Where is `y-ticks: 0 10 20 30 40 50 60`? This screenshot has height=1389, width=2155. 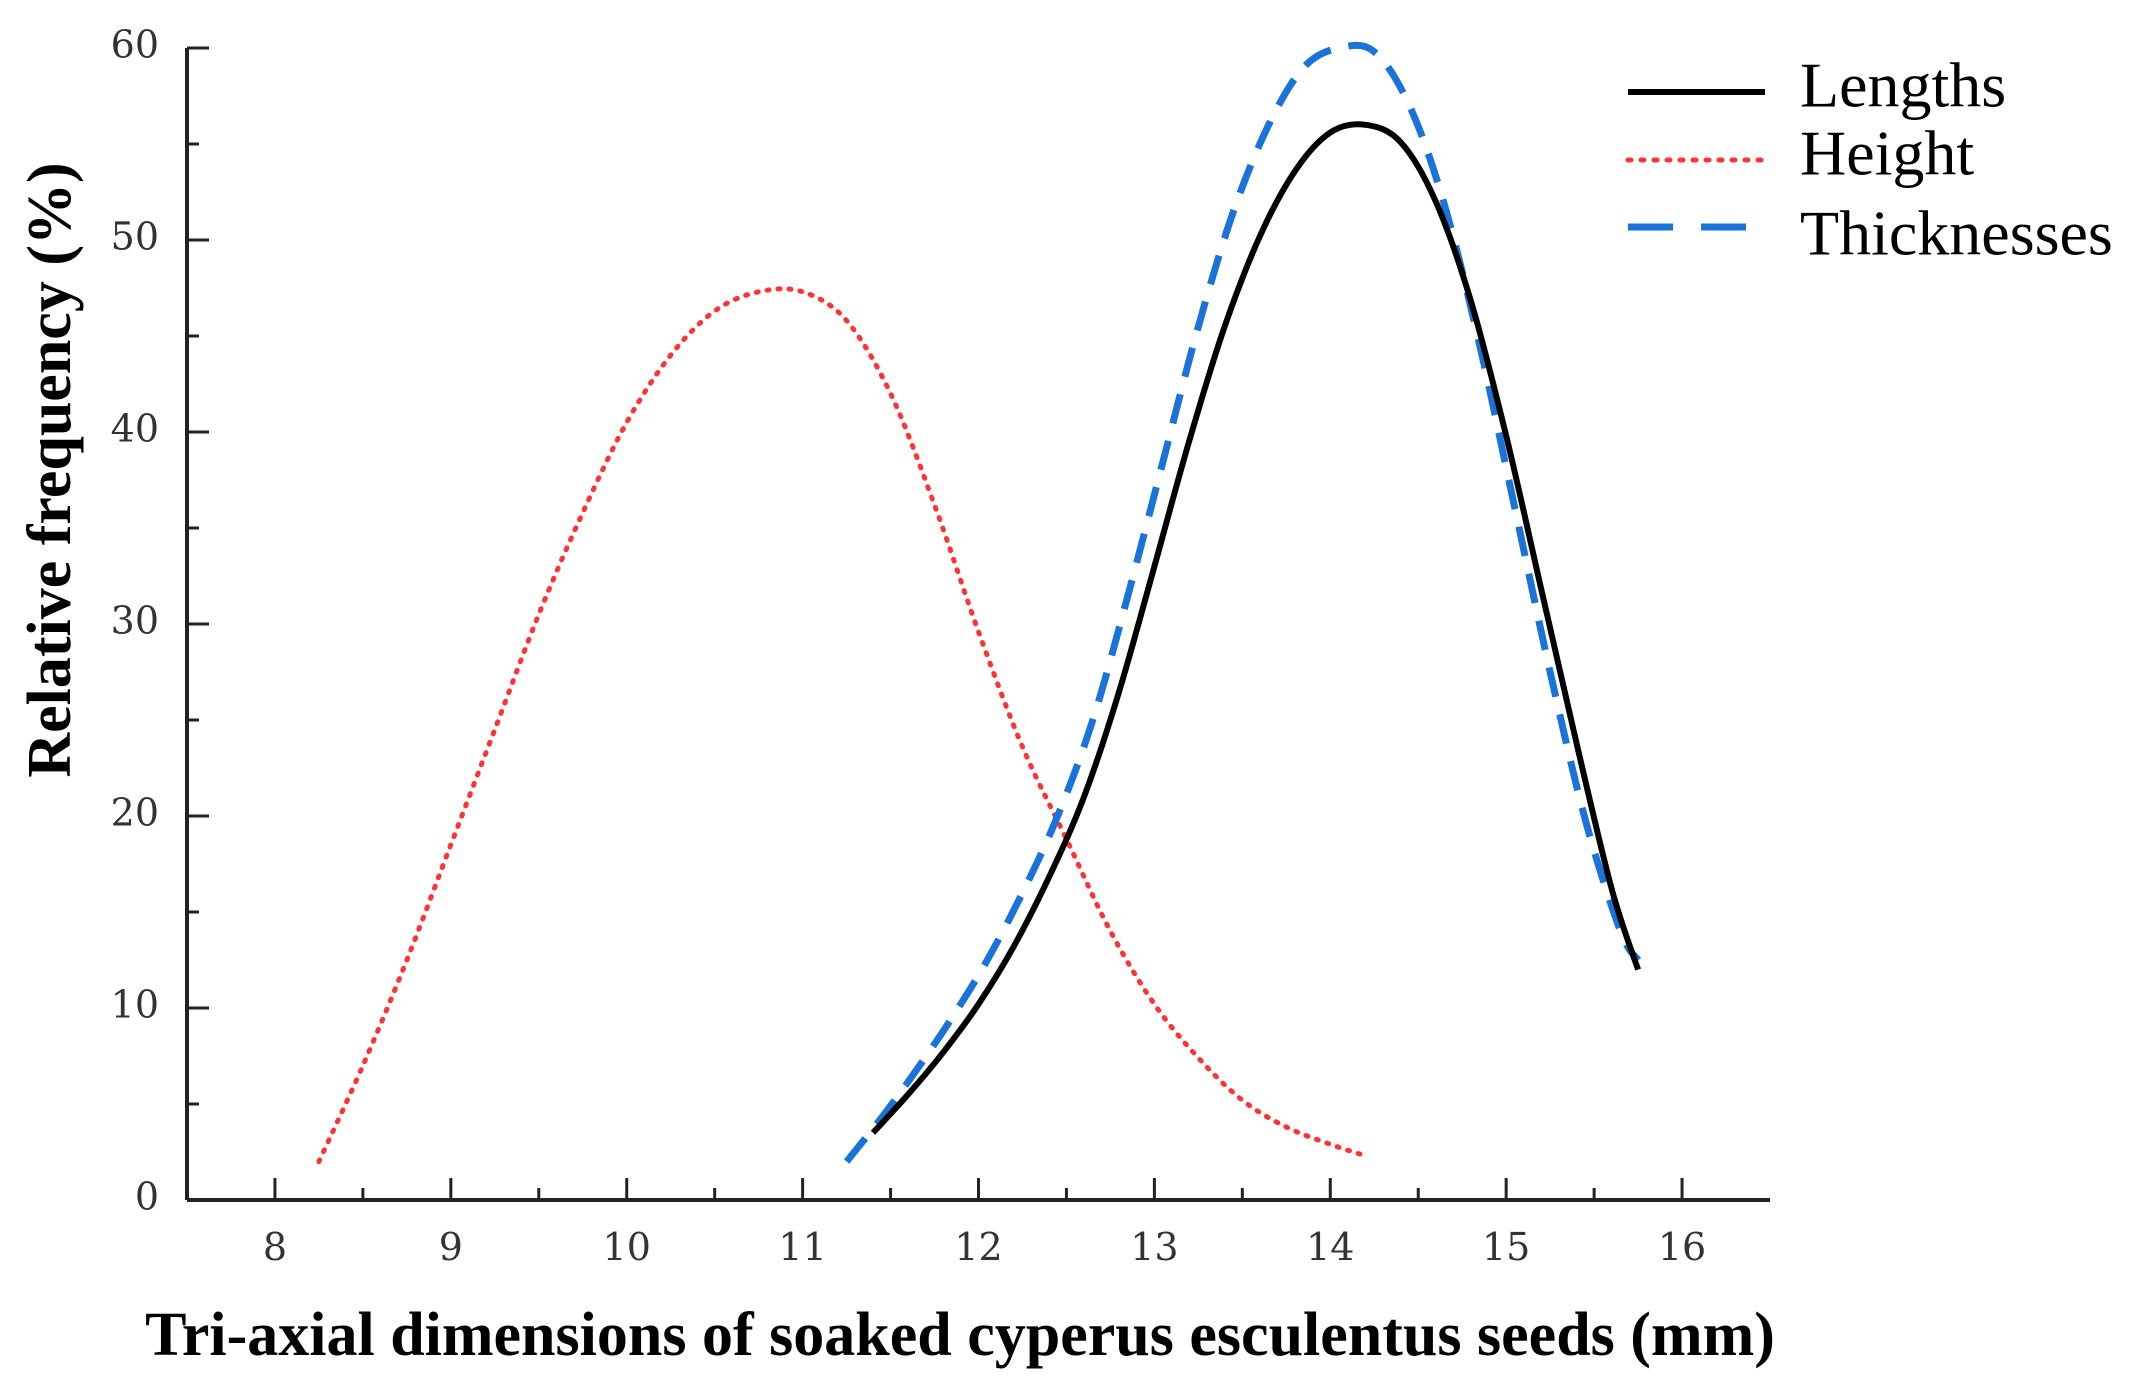
y-ticks: 0 10 20 30 40 50 60 is located at coordinates (160, 621).